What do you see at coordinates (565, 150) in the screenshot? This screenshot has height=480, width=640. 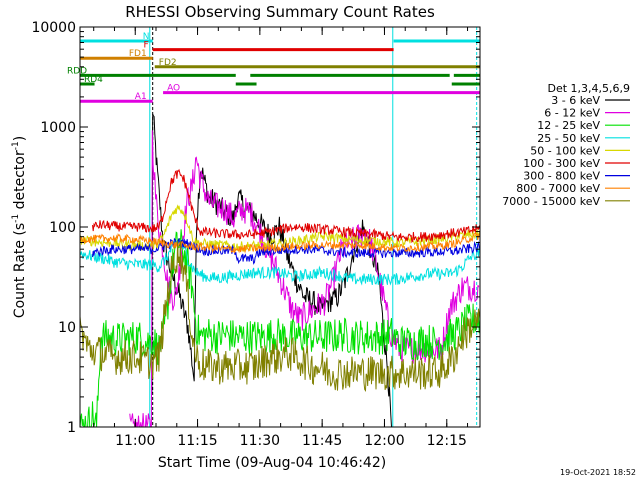 I see `legend-label-4: 50 - 100 keV` at bounding box center [565, 150].